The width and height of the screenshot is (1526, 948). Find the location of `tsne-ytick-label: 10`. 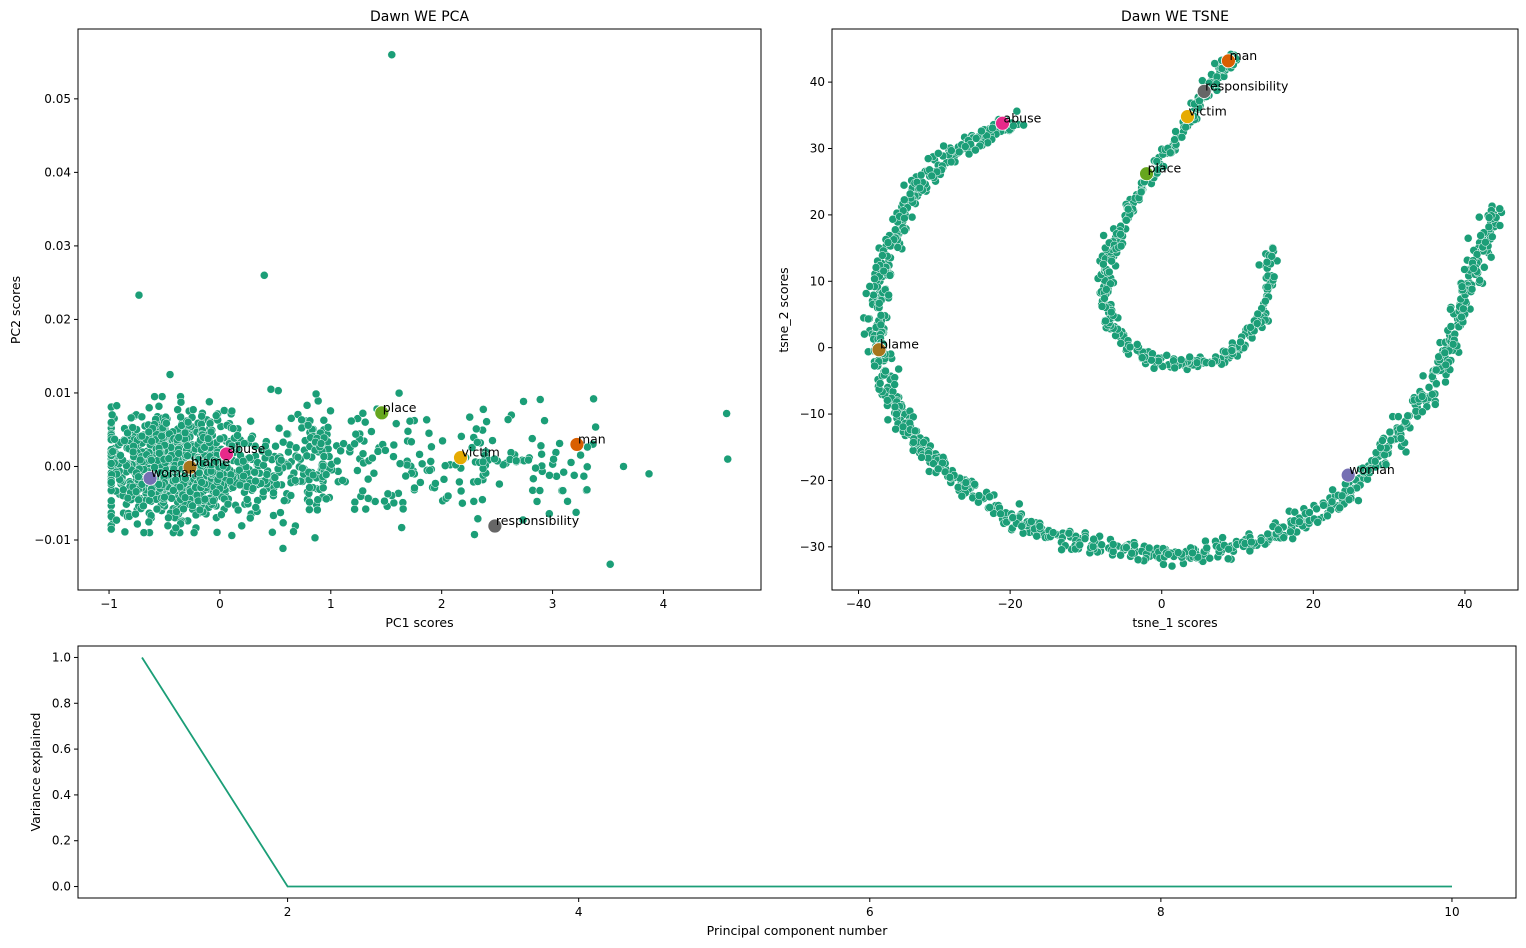

tsne-ytick-label: 10 is located at coordinates (817, 281).